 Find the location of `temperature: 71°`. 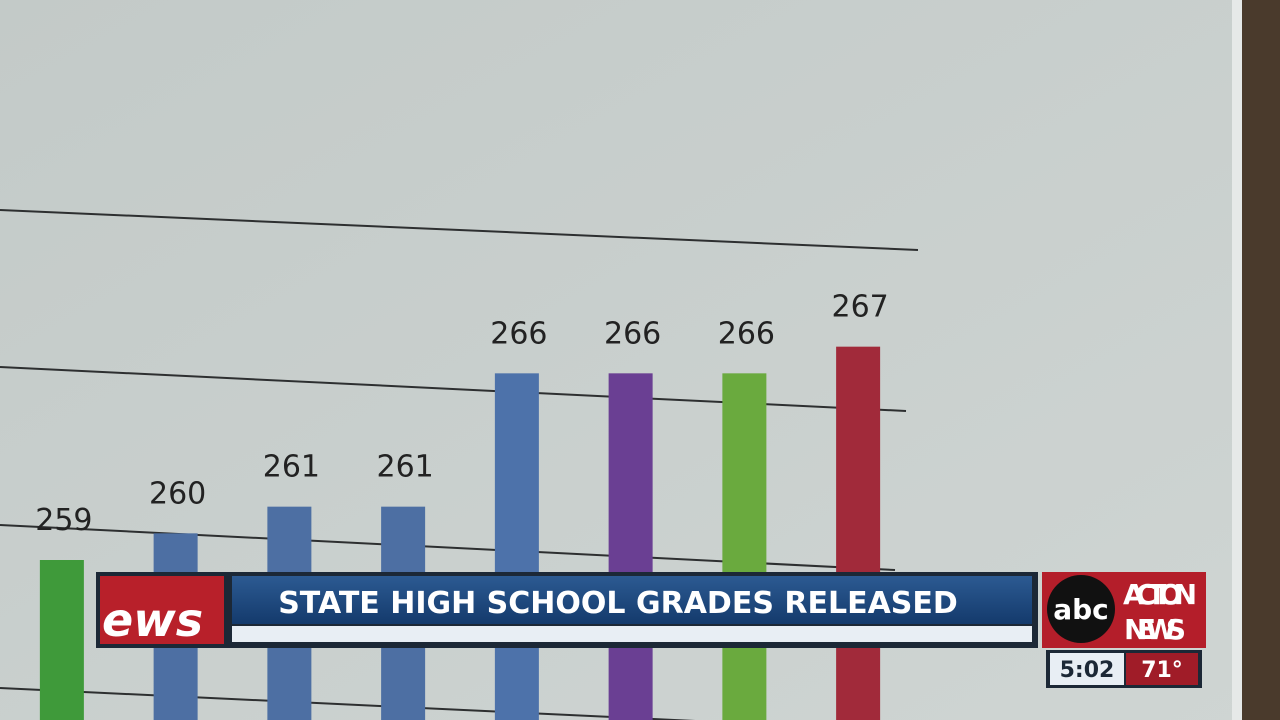

temperature: 71° is located at coordinates (1162, 670).